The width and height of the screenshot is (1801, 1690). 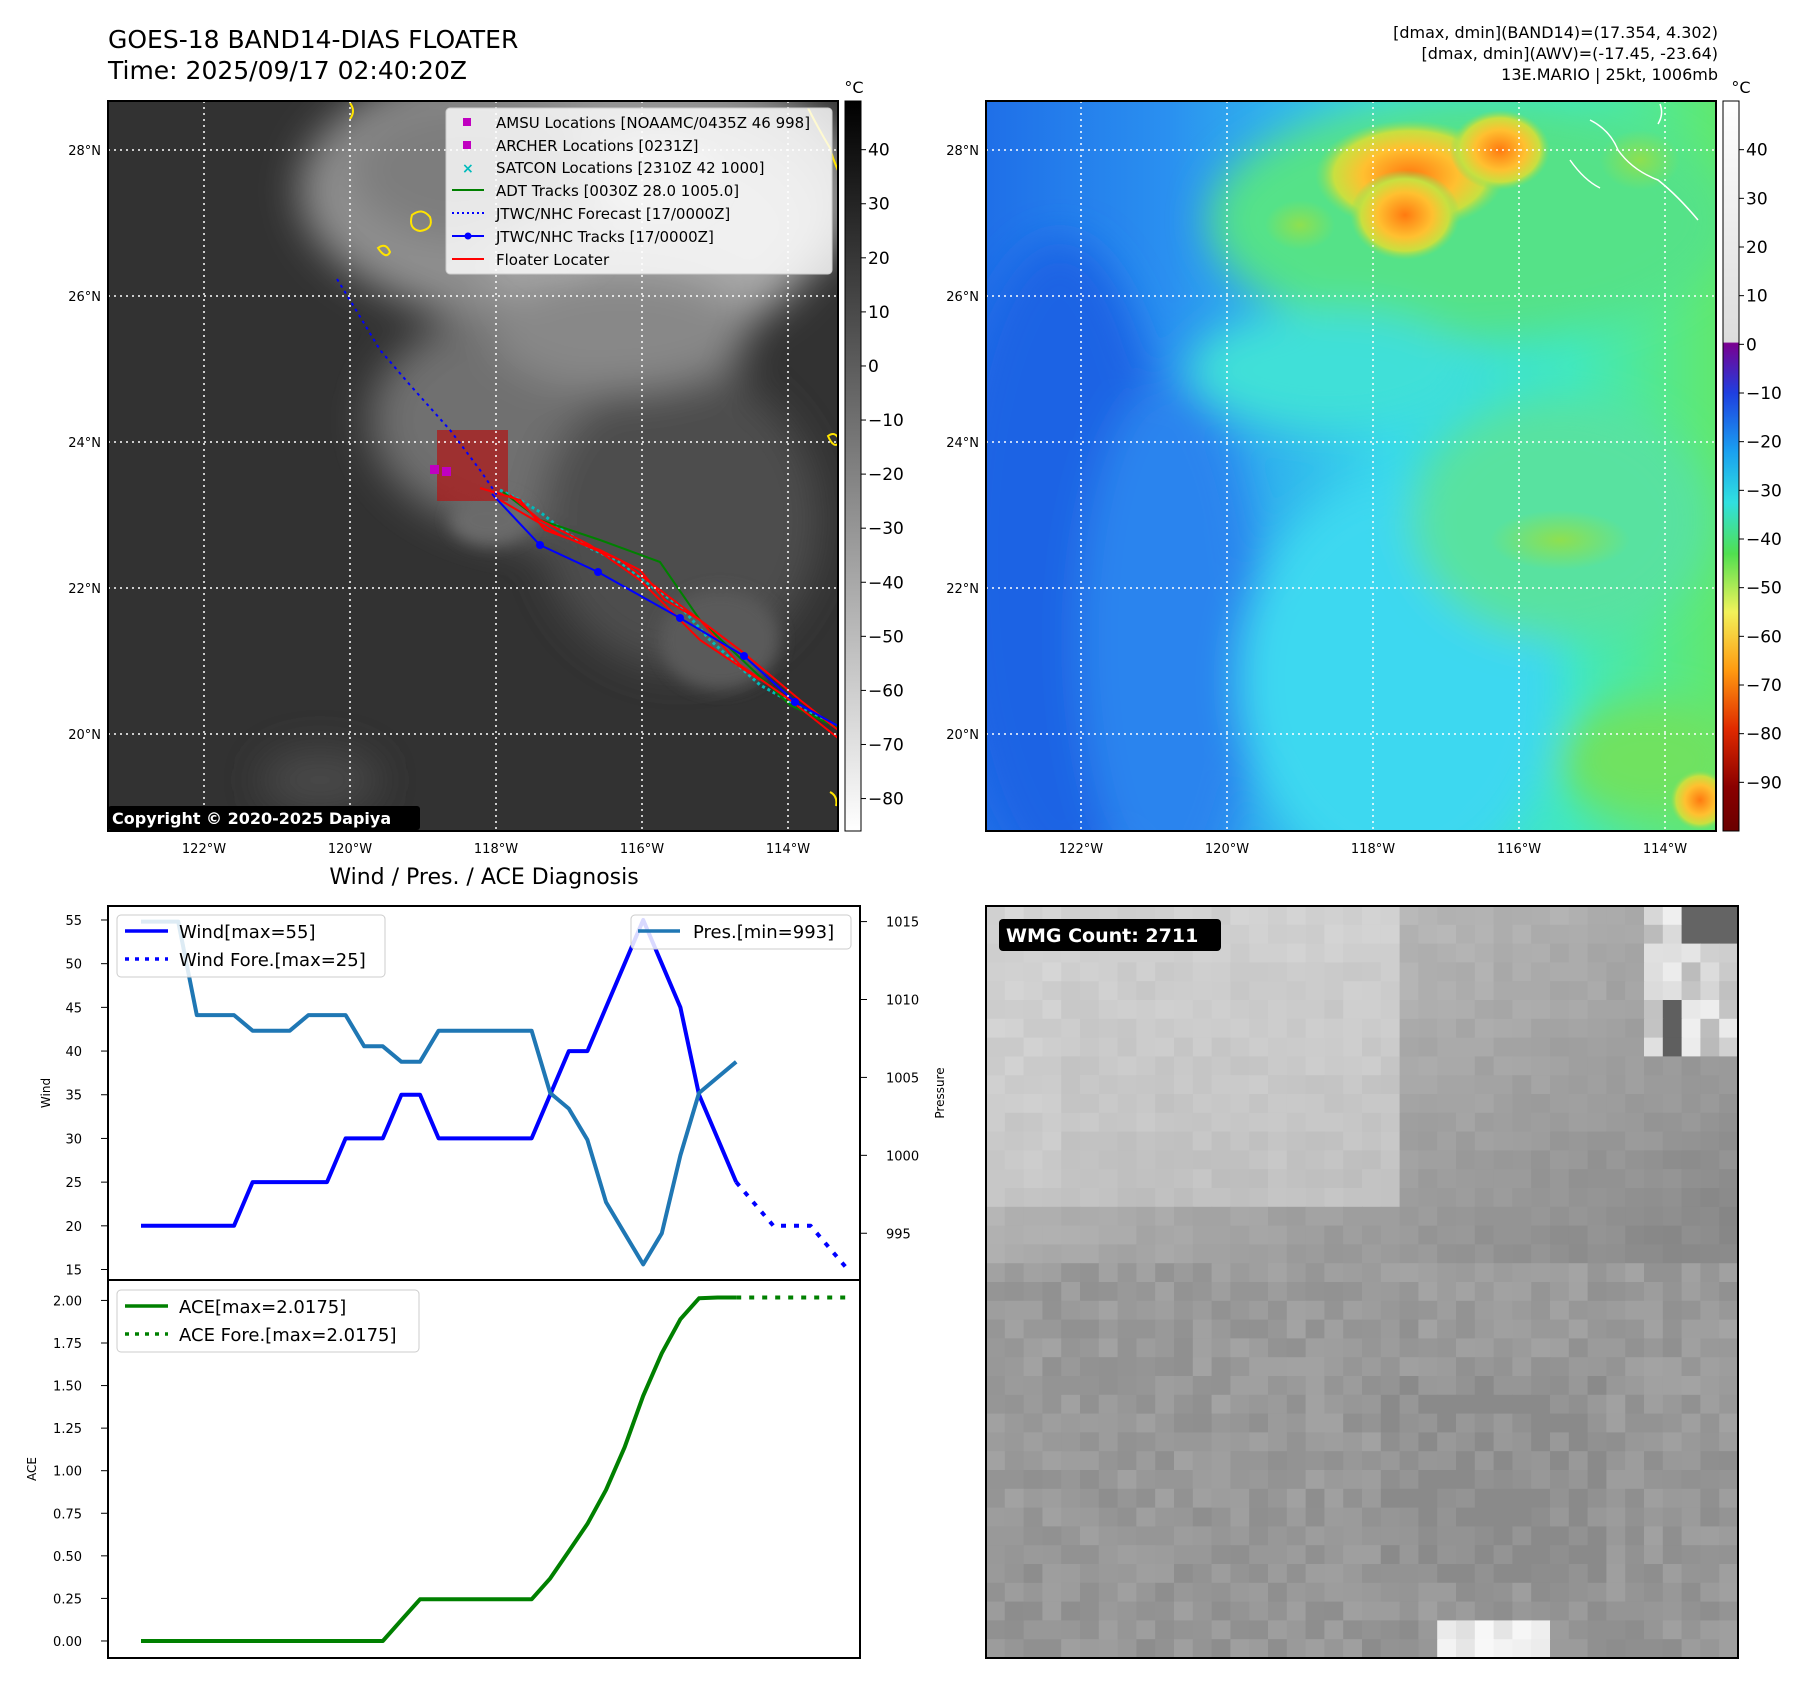 What do you see at coordinates (886, 583) in the screenshot?
I see `gray-colorbar-label: −40` at bounding box center [886, 583].